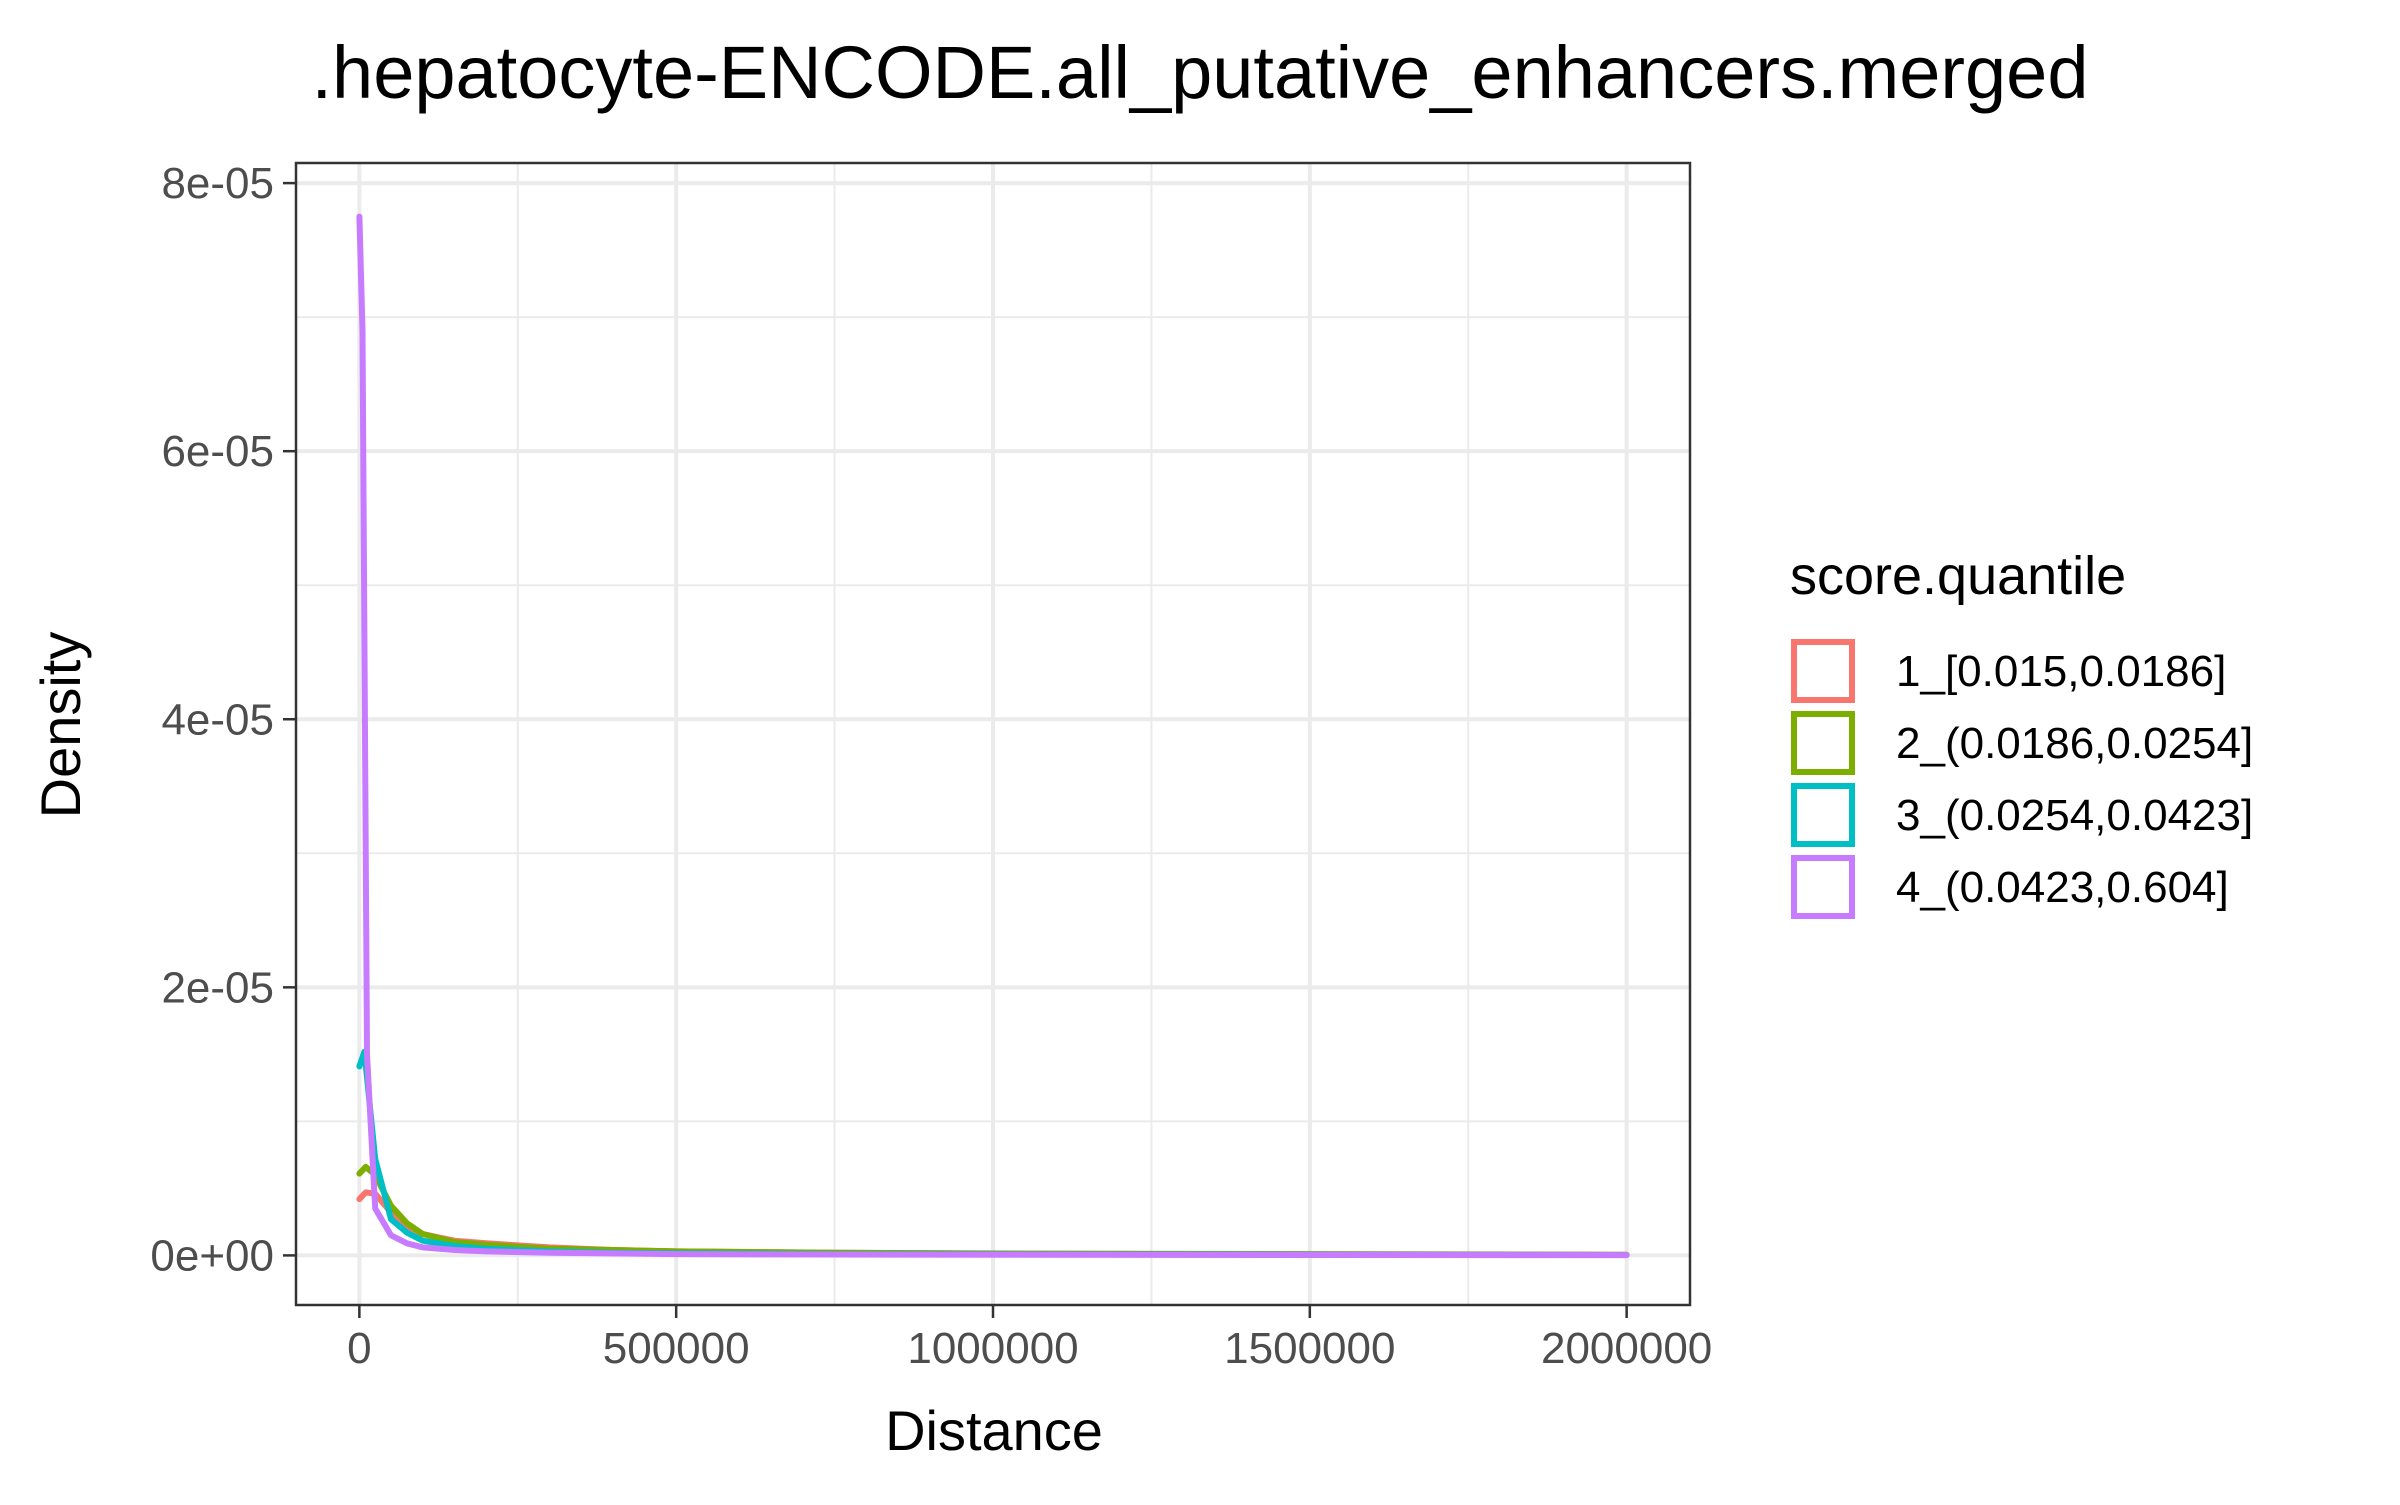  What do you see at coordinates (2062, 887) in the screenshot?
I see `legend-label-4: 4_(0.0423,0.604]` at bounding box center [2062, 887].